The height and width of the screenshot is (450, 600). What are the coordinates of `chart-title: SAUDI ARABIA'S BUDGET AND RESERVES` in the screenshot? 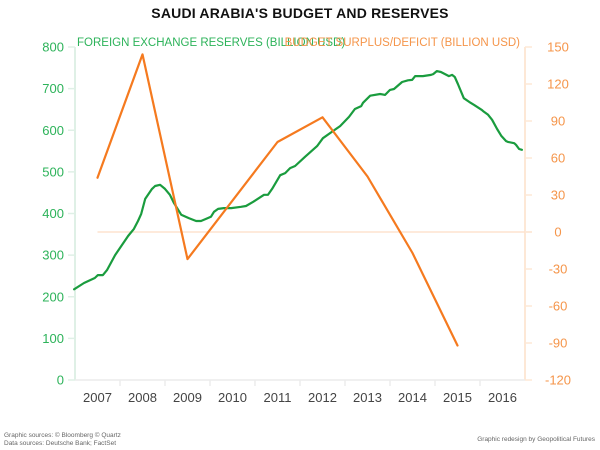 It's located at (300, 13).